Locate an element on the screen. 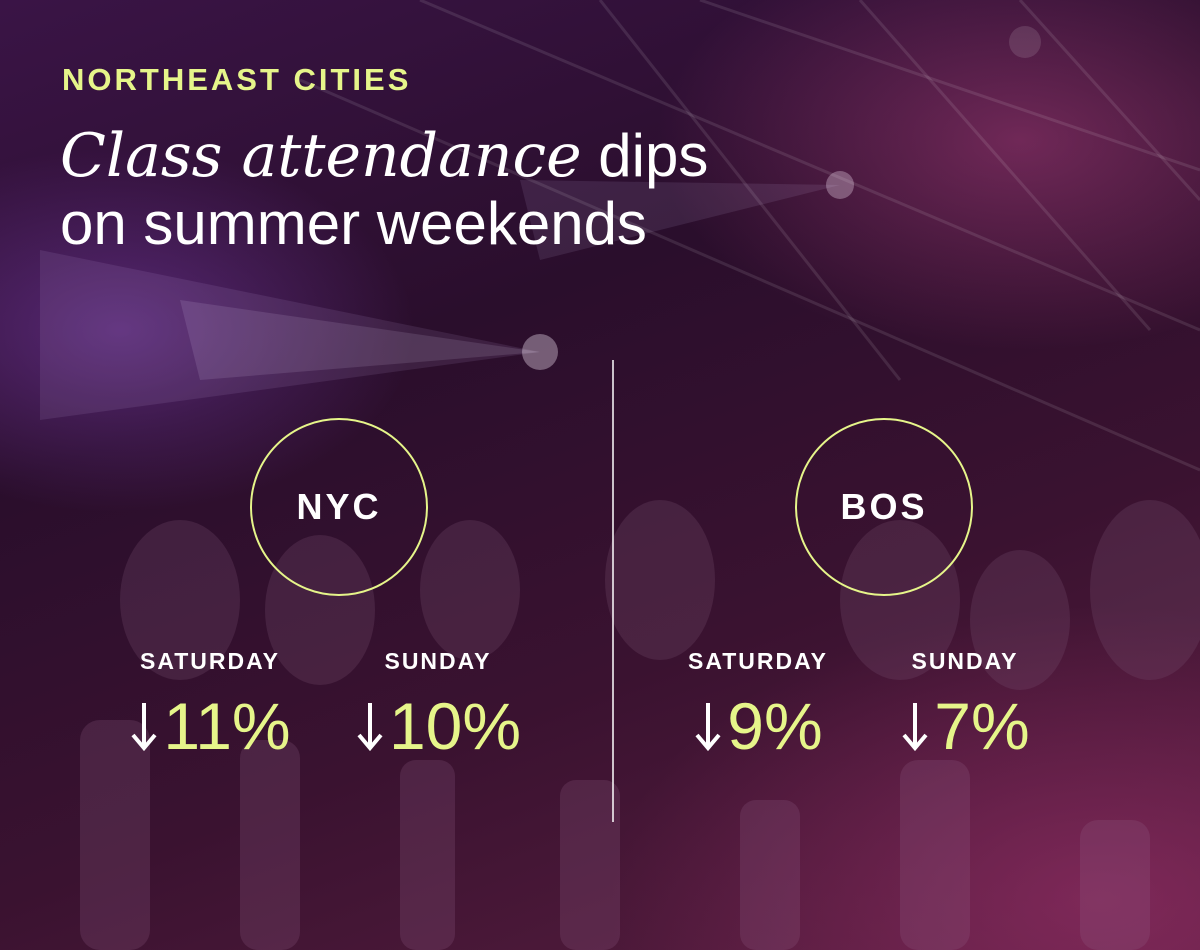 This screenshot has width=1200, height=950. stat-value-row: 11% is located at coordinates (210, 726).